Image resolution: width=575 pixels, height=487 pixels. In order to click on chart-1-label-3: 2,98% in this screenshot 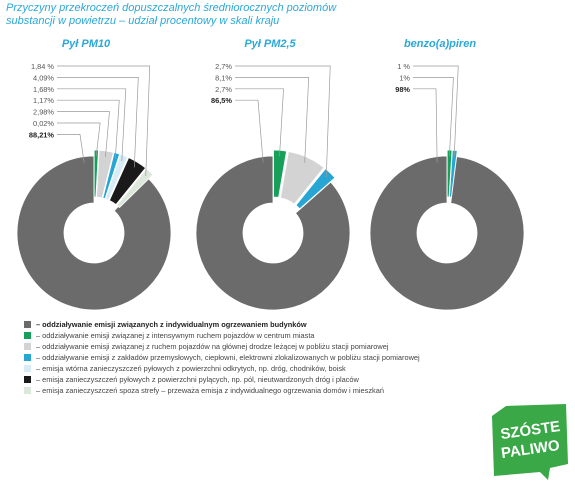, I will do `click(43, 112)`.